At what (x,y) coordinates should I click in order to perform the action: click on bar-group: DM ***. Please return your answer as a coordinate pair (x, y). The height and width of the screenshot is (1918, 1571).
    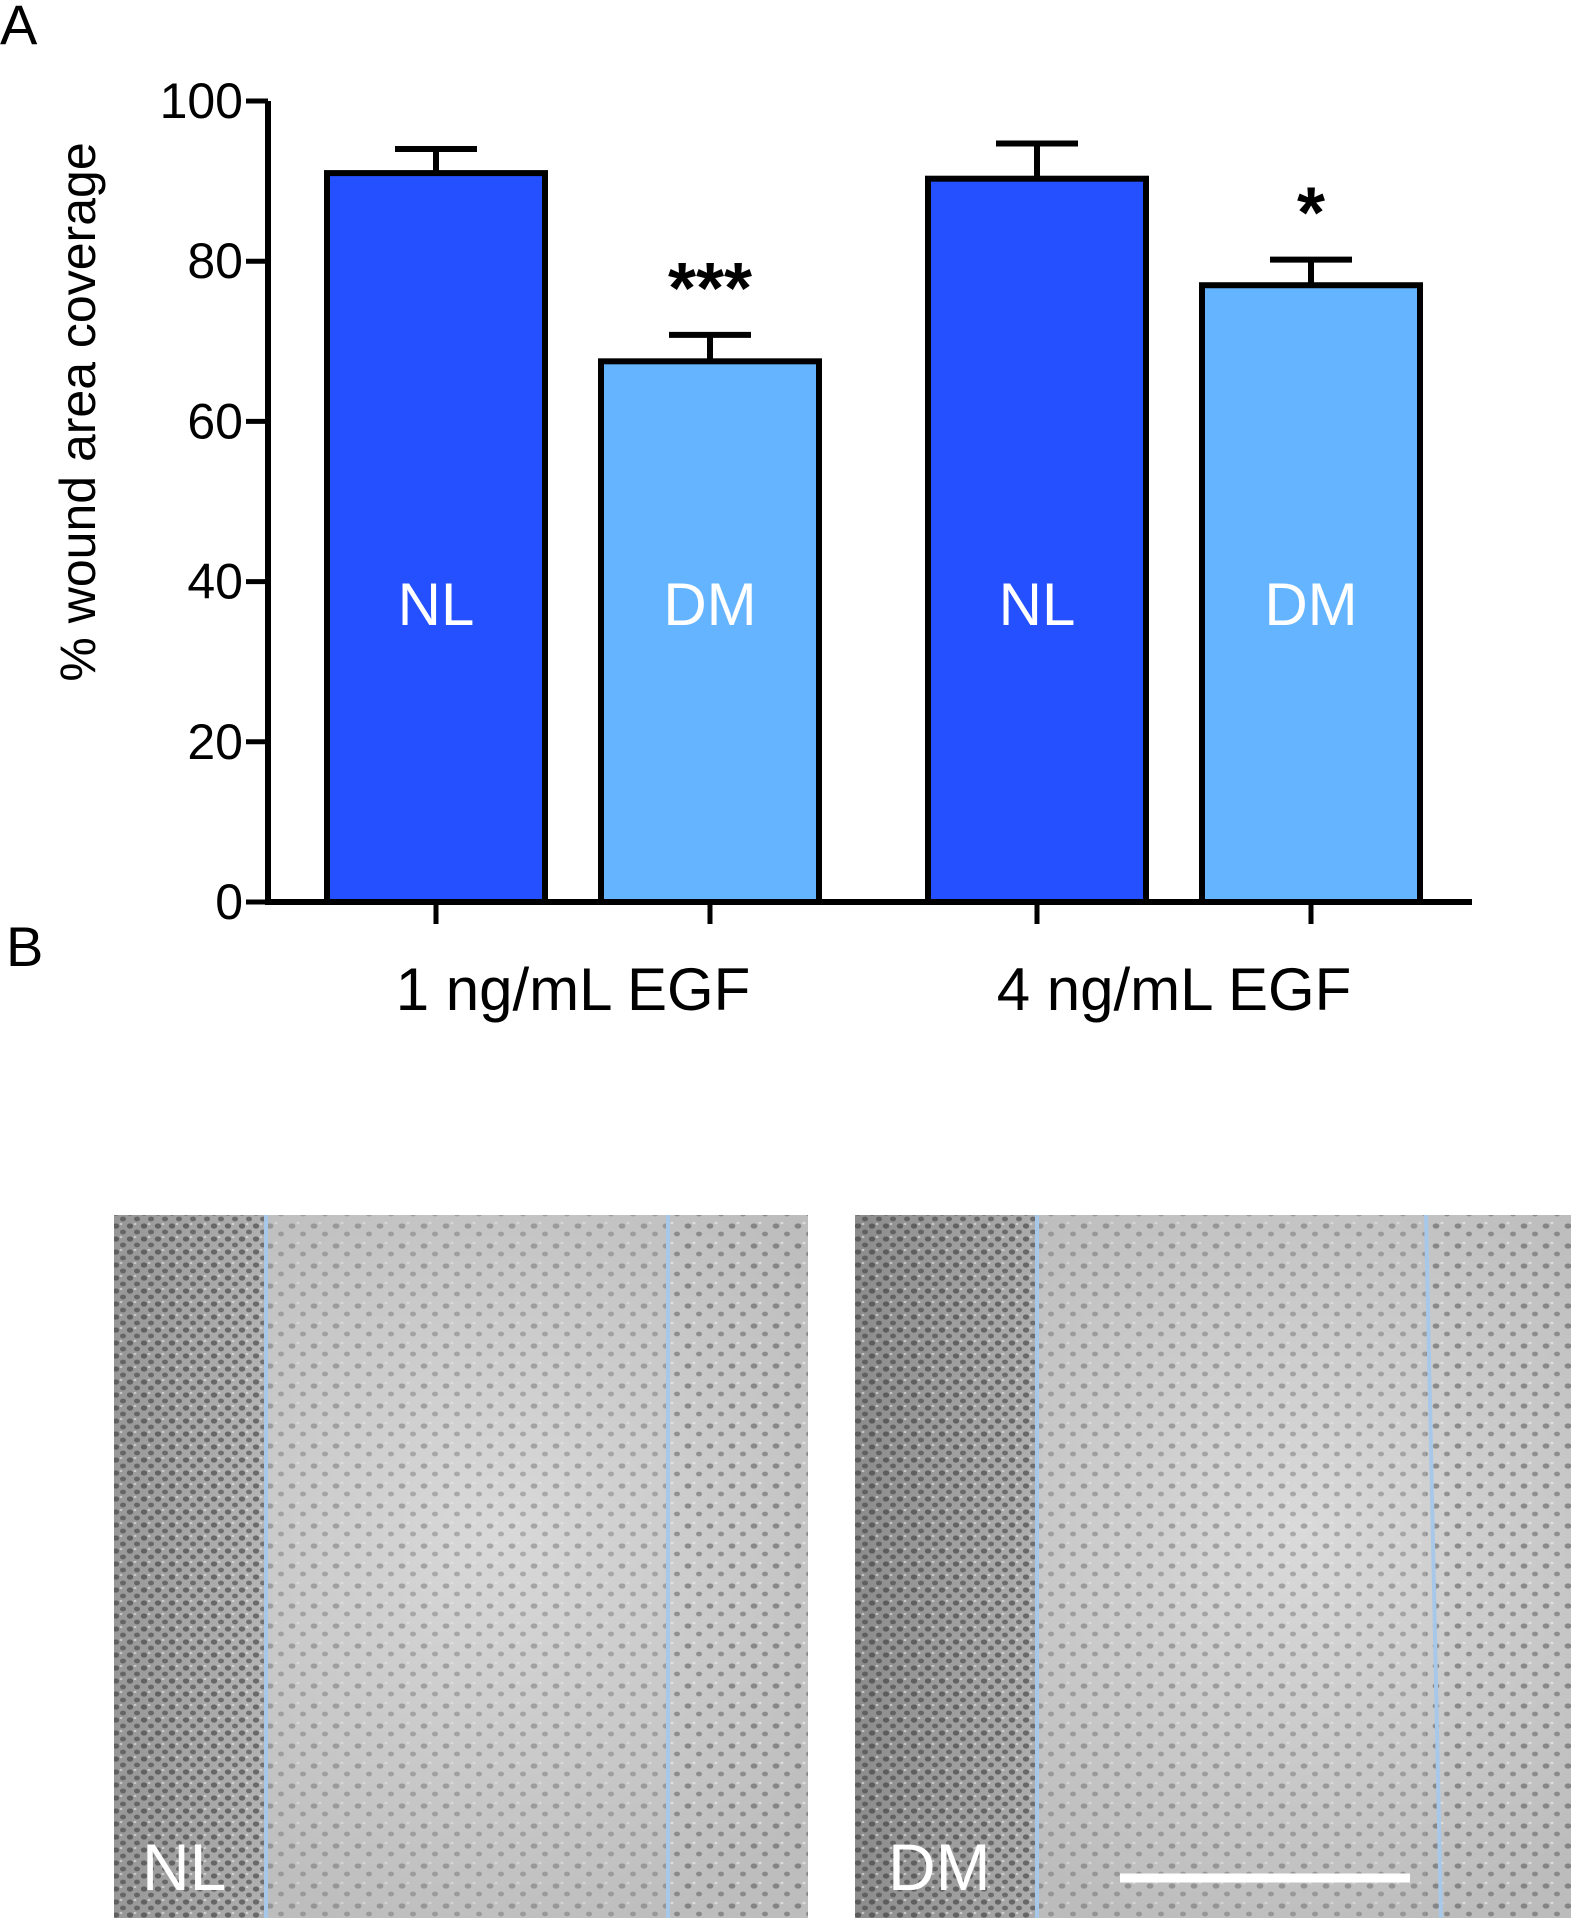
    Looking at the image, I should click on (710, 577).